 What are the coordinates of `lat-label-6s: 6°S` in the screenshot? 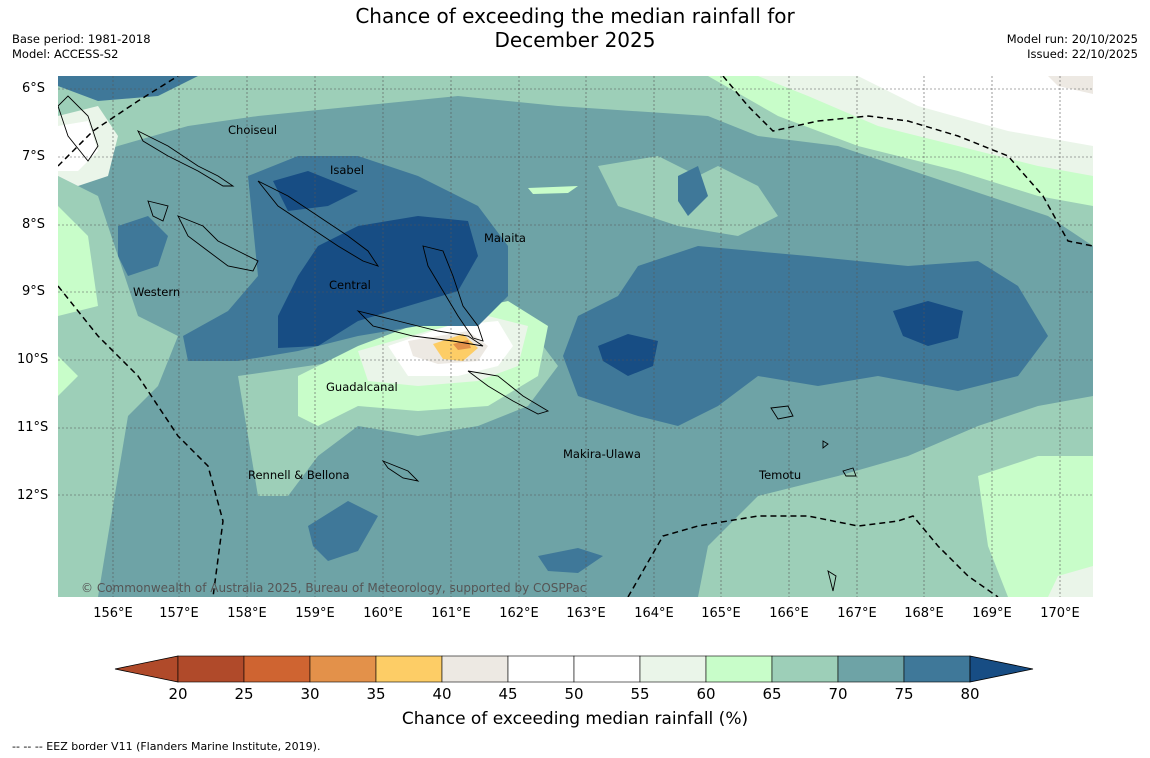 It's located at (34, 88).